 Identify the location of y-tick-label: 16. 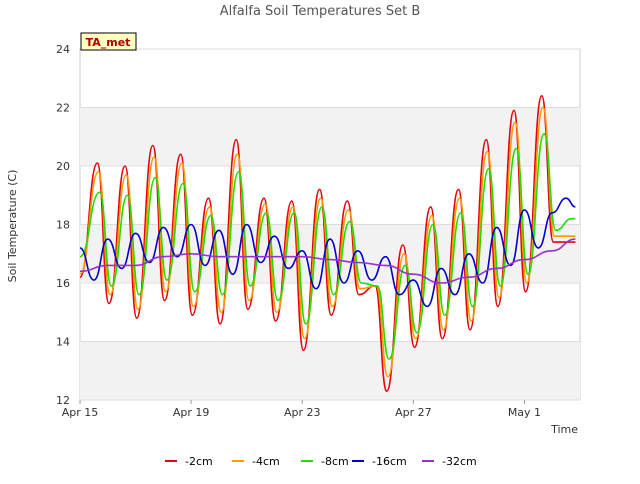
(63, 283).